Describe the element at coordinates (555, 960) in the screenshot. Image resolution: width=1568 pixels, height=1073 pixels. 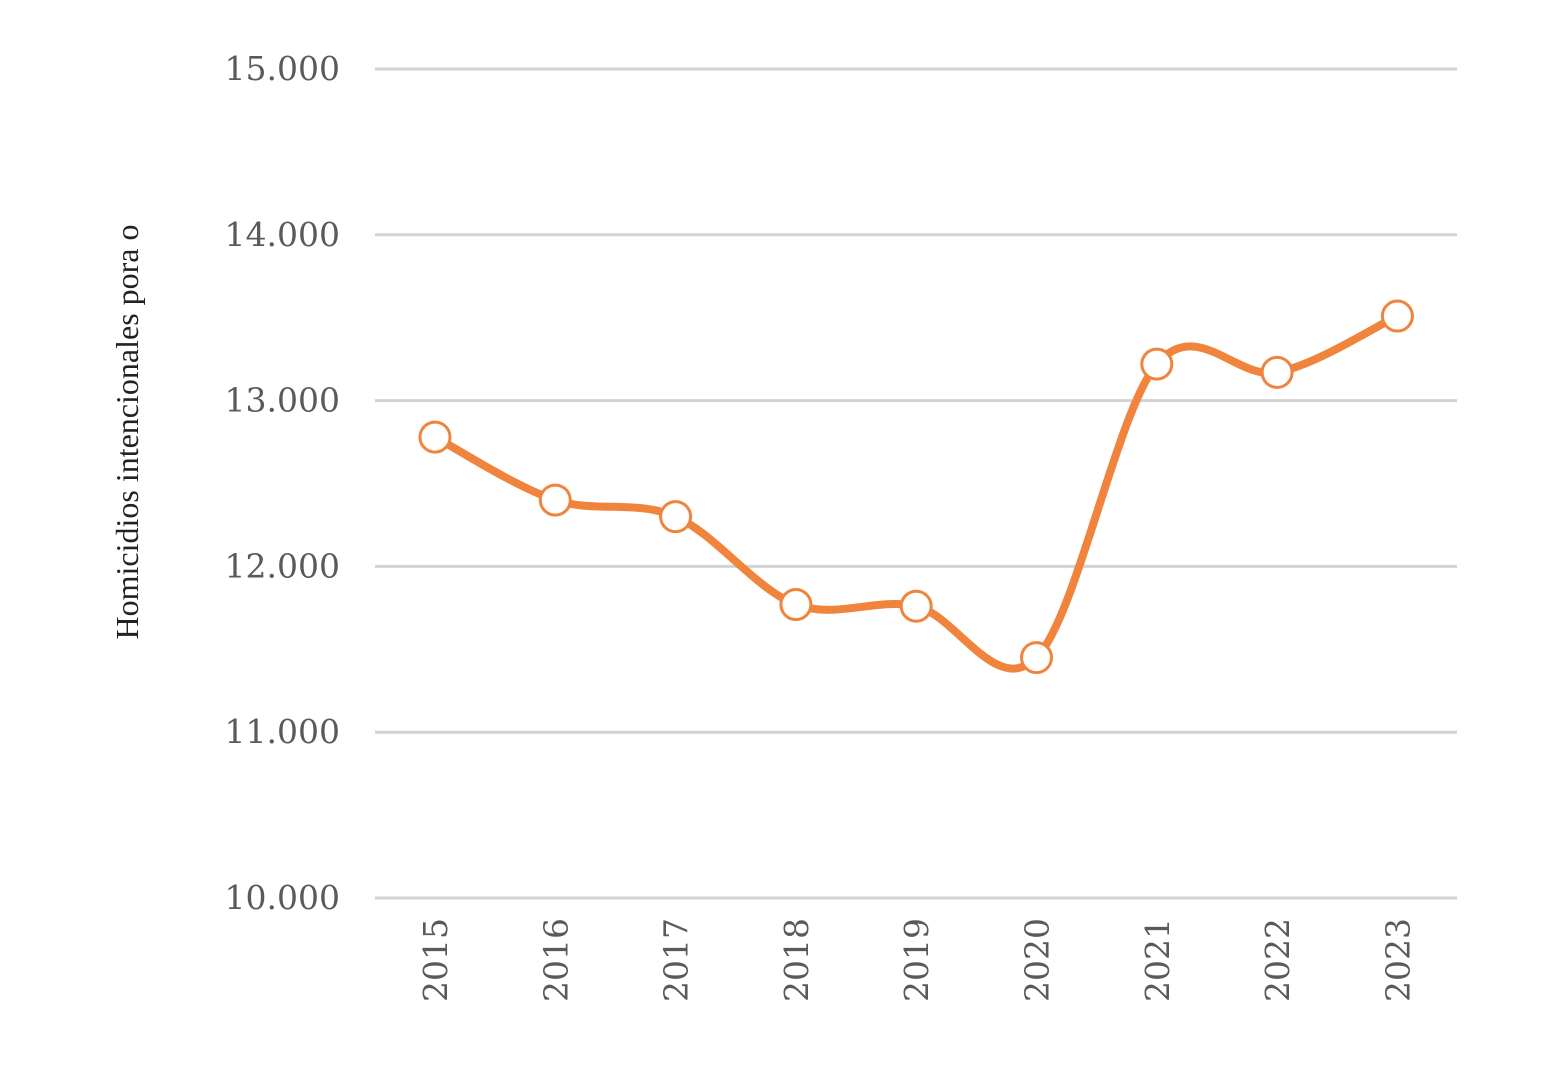
I see `x-tick-label: 2016` at that location.